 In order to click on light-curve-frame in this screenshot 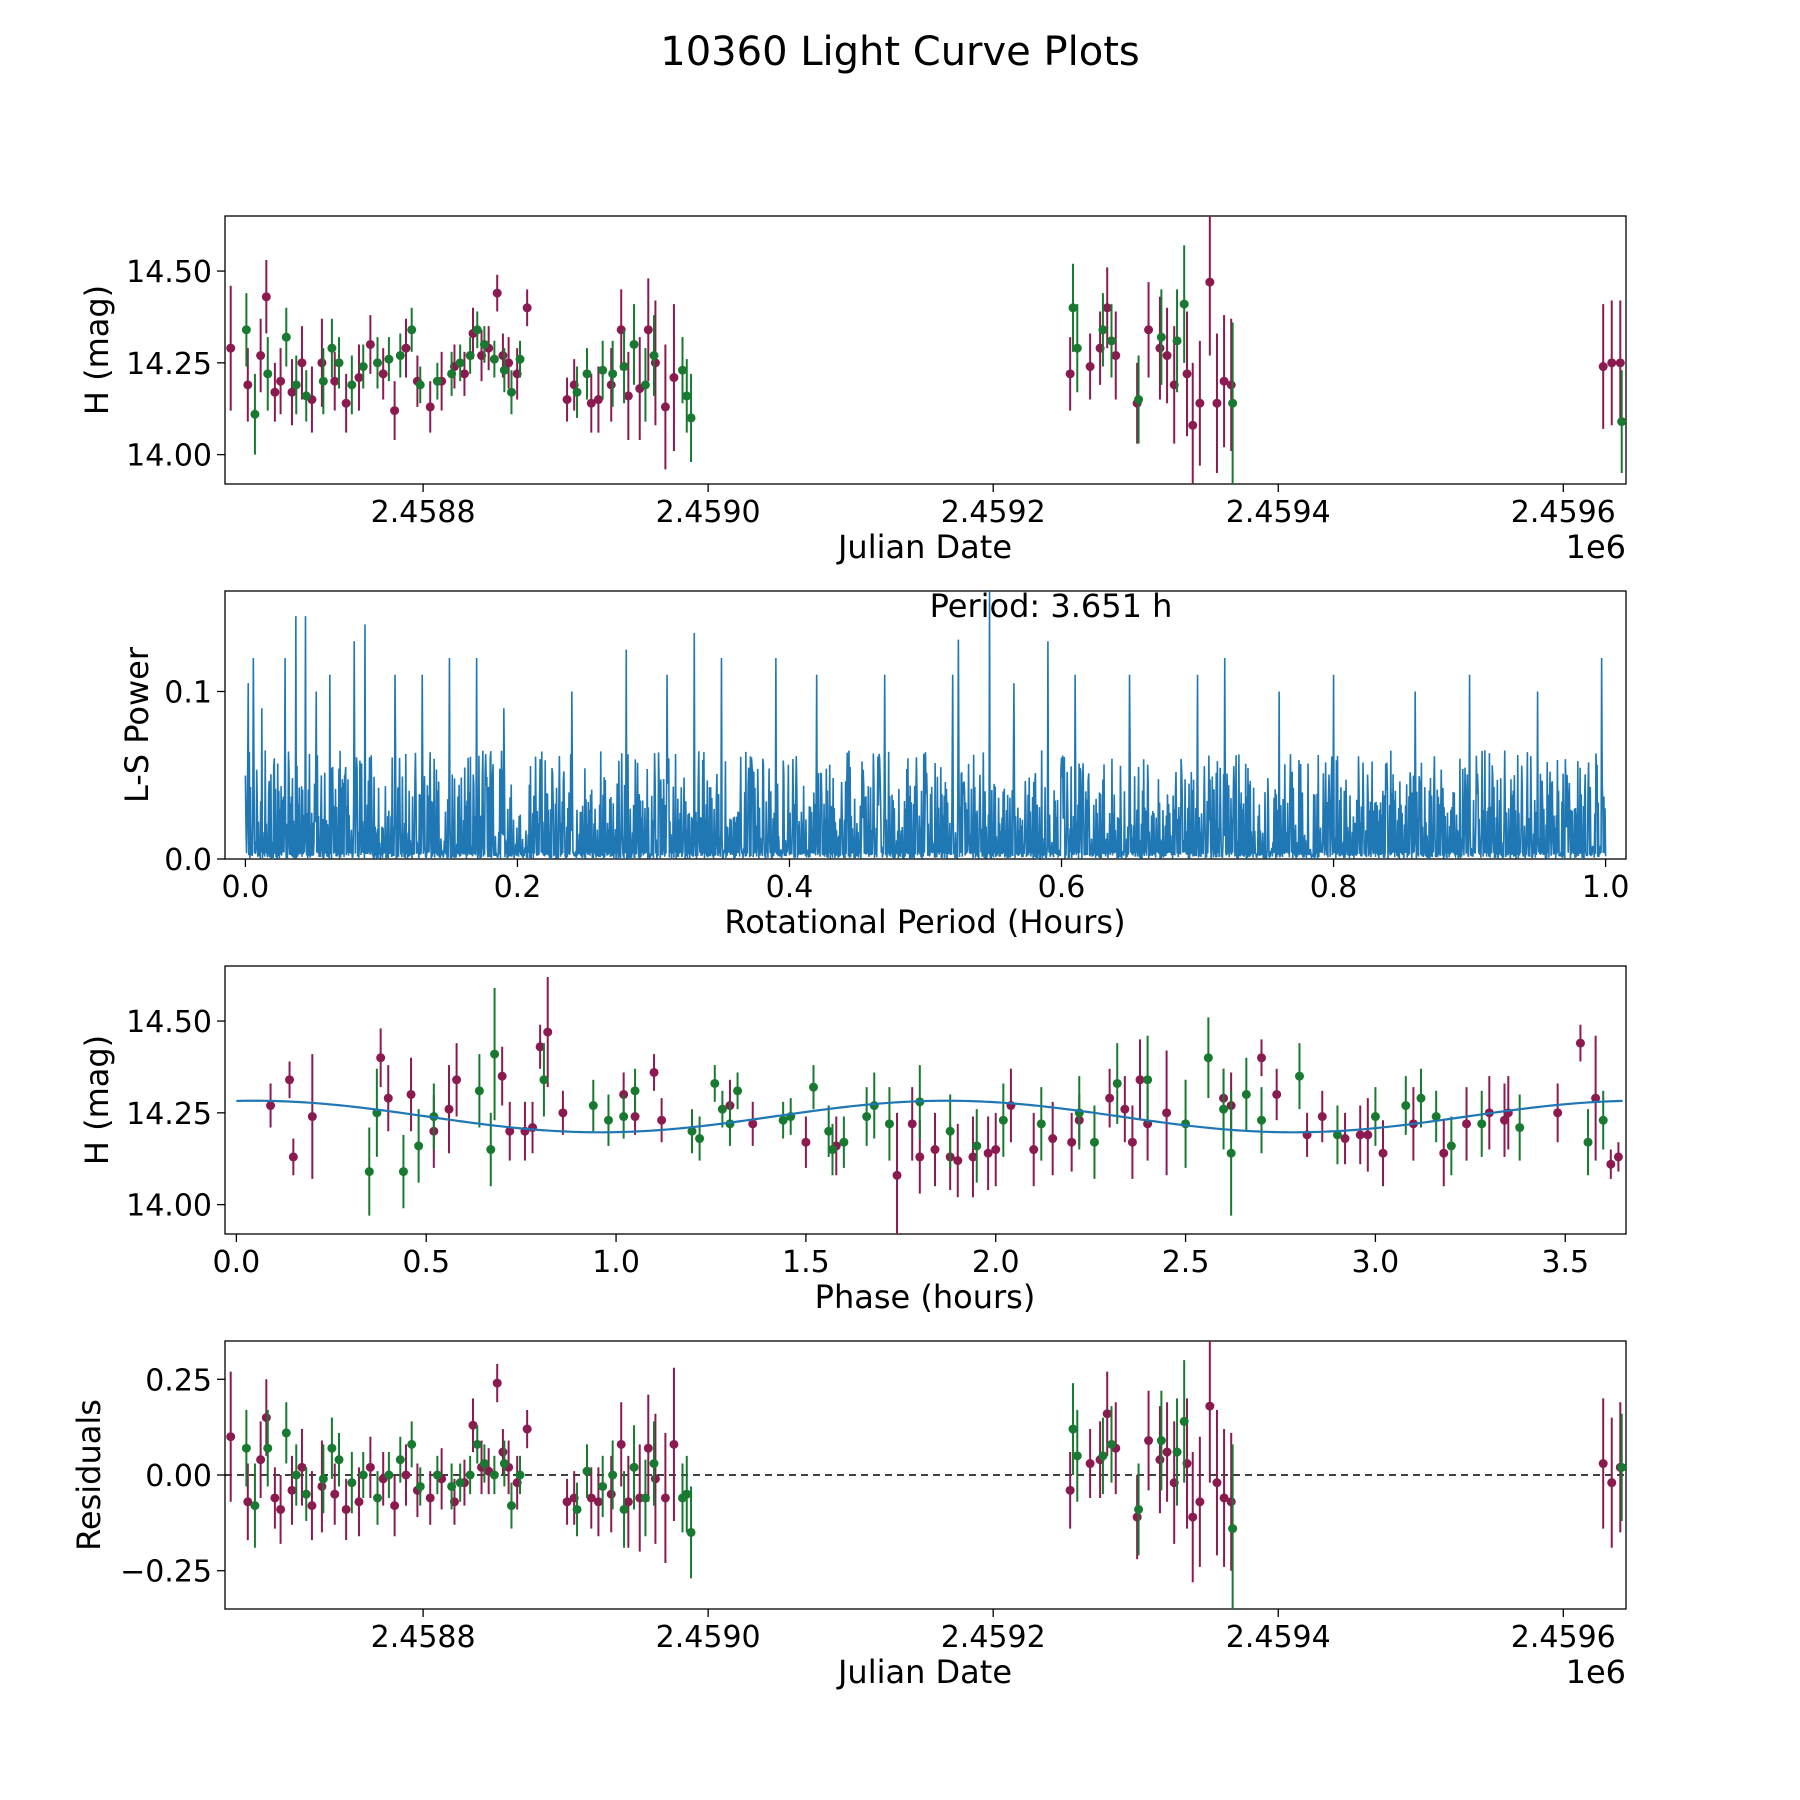, I will do `click(925, 350)`.